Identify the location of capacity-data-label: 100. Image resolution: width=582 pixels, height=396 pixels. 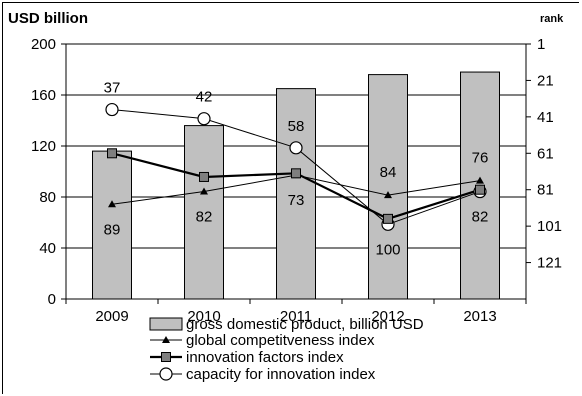
(387, 249).